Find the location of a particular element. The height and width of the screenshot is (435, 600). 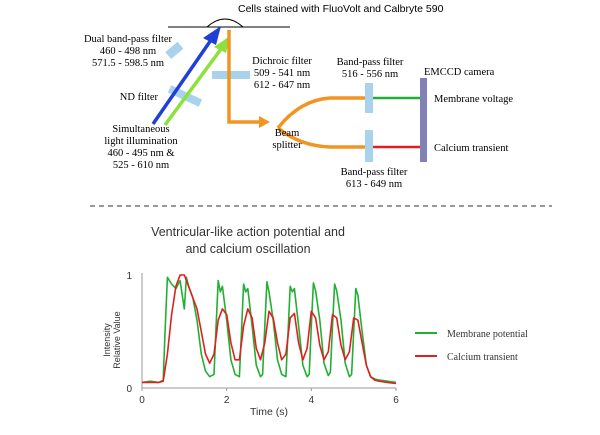

dual-filter-range-2: 571.5 - 598.5 nm is located at coordinates (128, 63).